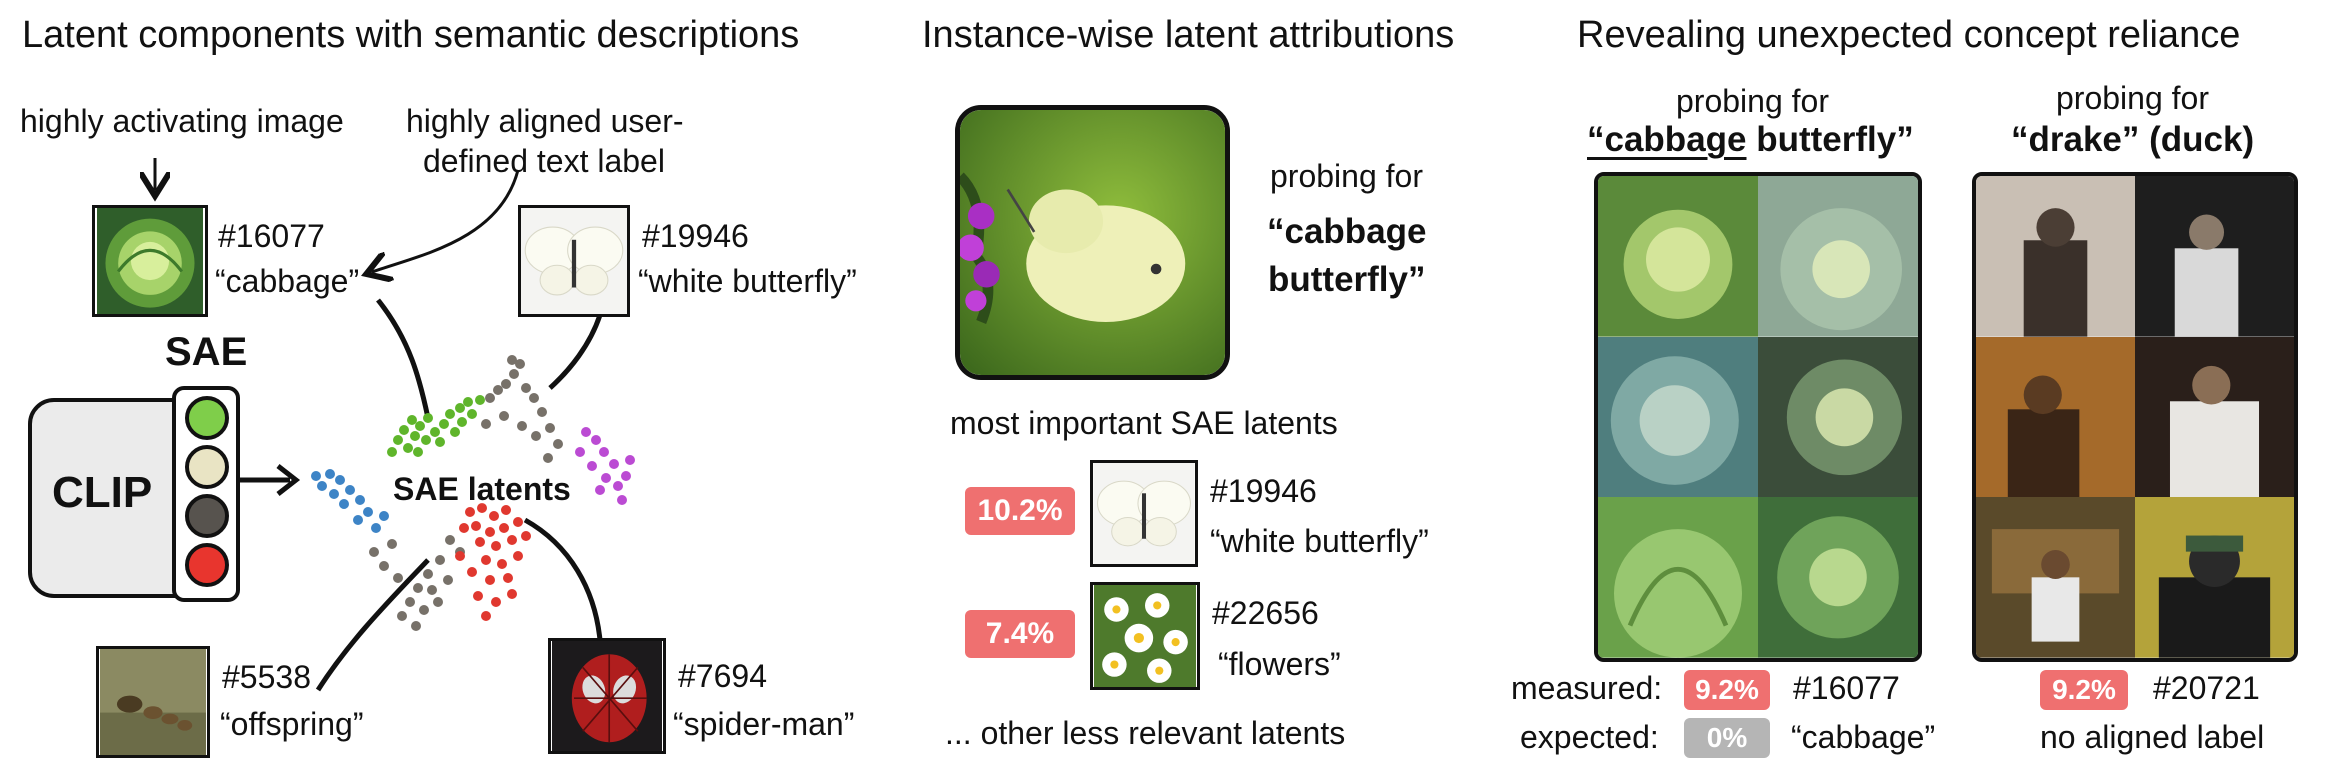  Describe the element at coordinates (2133, 139) in the screenshot. I see `right-probe-text: “drake” (duck)` at that location.